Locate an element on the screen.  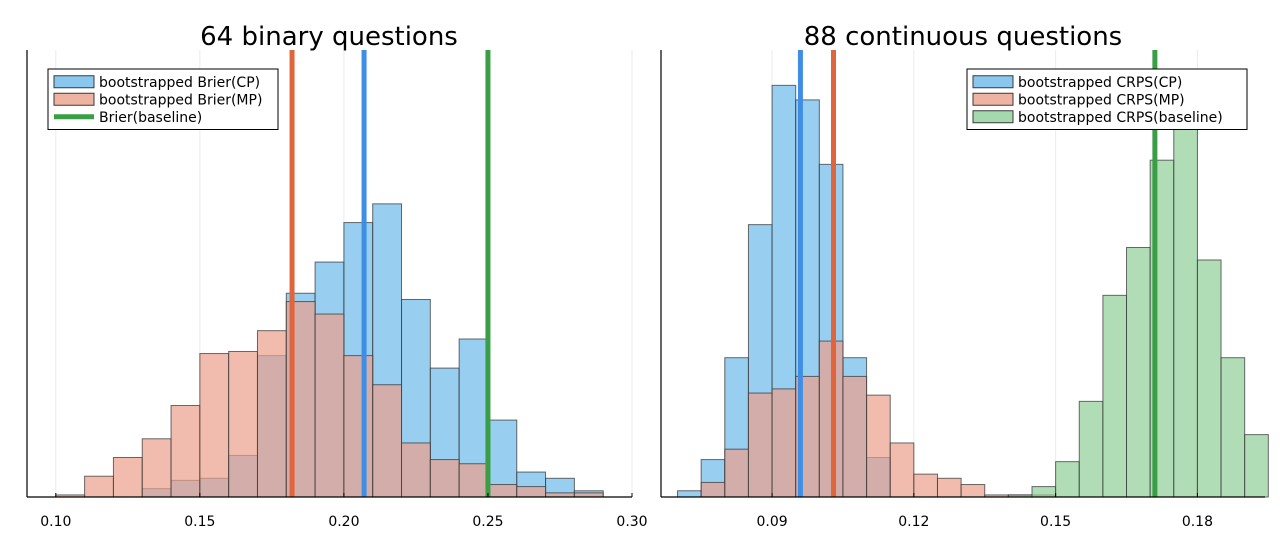
legend-box is located at coordinates (1107, 99).